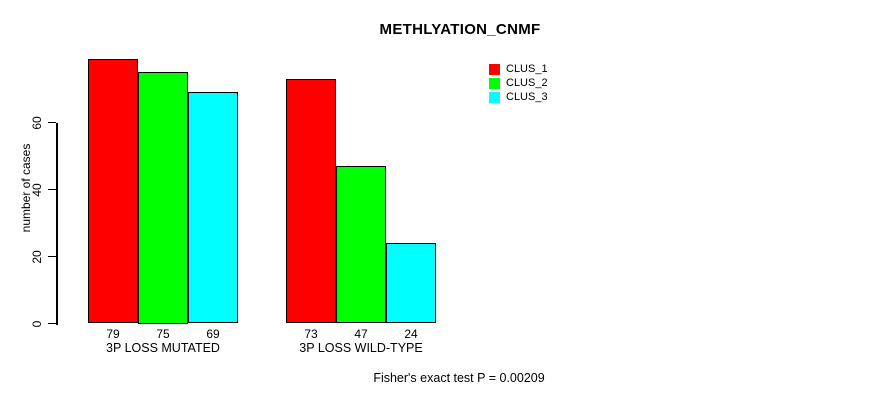  I want to click on bar-value-label: 24, so click(411, 334).